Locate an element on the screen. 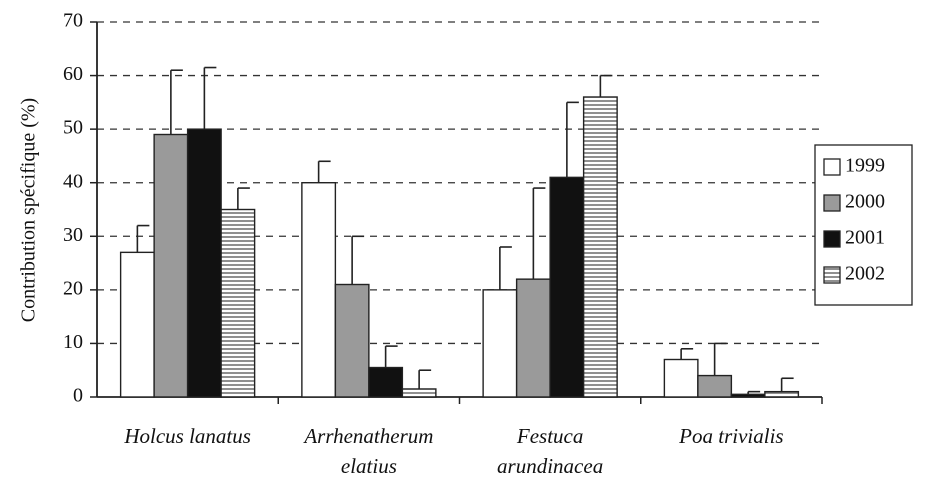 This screenshot has width=931, height=481. x-tick-label: Holcus lanatus is located at coordinates (187, 436).